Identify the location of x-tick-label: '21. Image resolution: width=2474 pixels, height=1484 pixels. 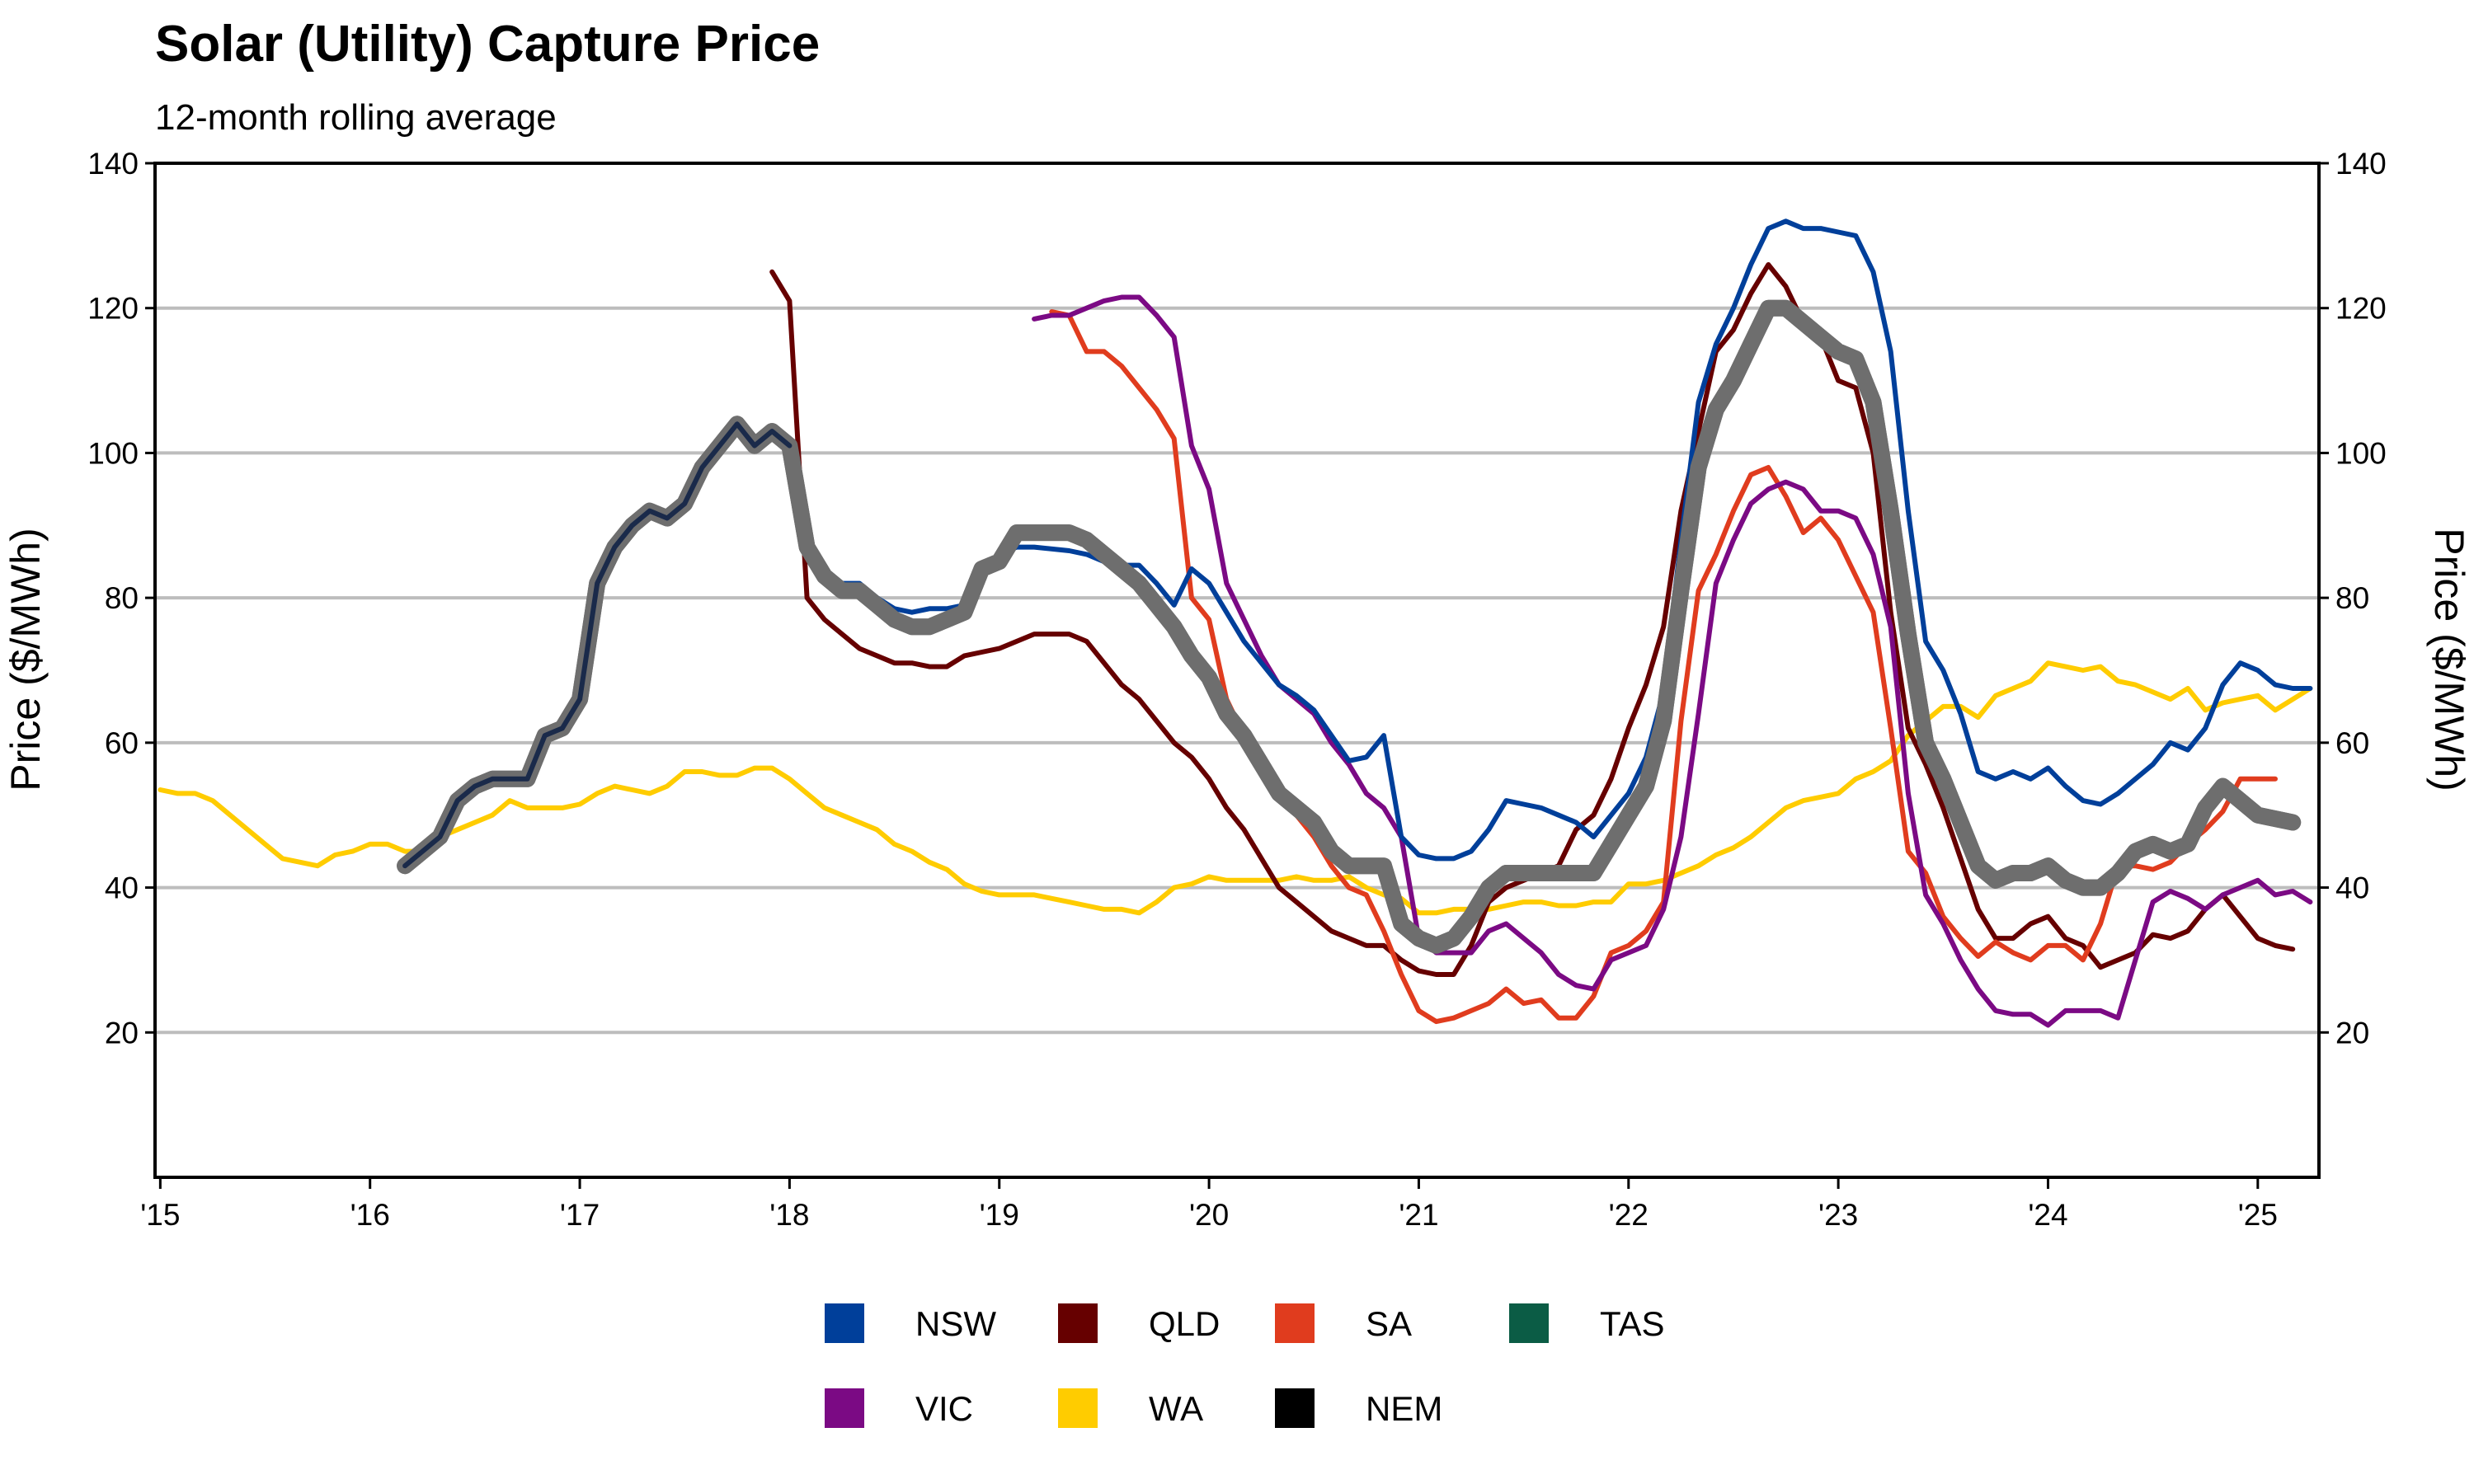
(1418, 1215).